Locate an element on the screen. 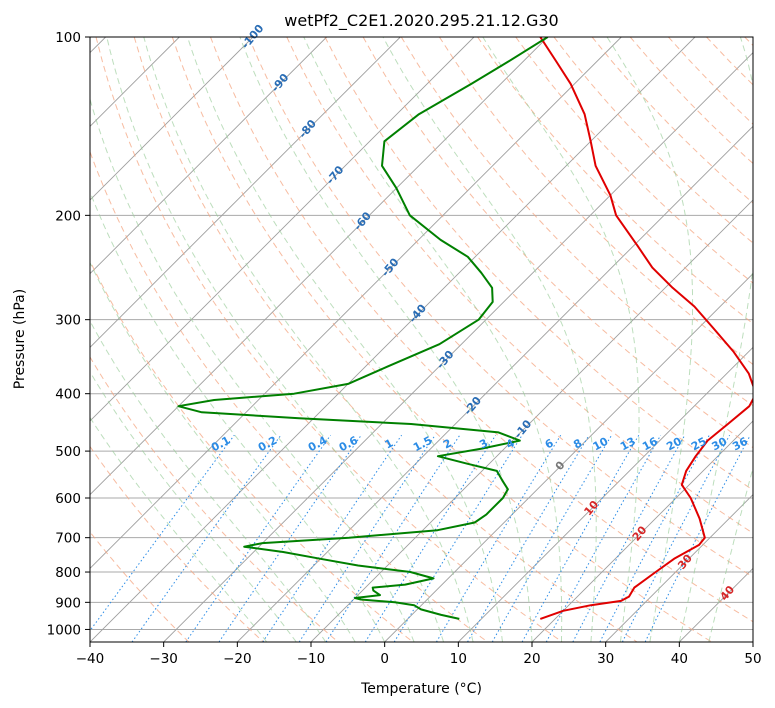  x-tick-label: 30 is located at coordinates (605, 659).